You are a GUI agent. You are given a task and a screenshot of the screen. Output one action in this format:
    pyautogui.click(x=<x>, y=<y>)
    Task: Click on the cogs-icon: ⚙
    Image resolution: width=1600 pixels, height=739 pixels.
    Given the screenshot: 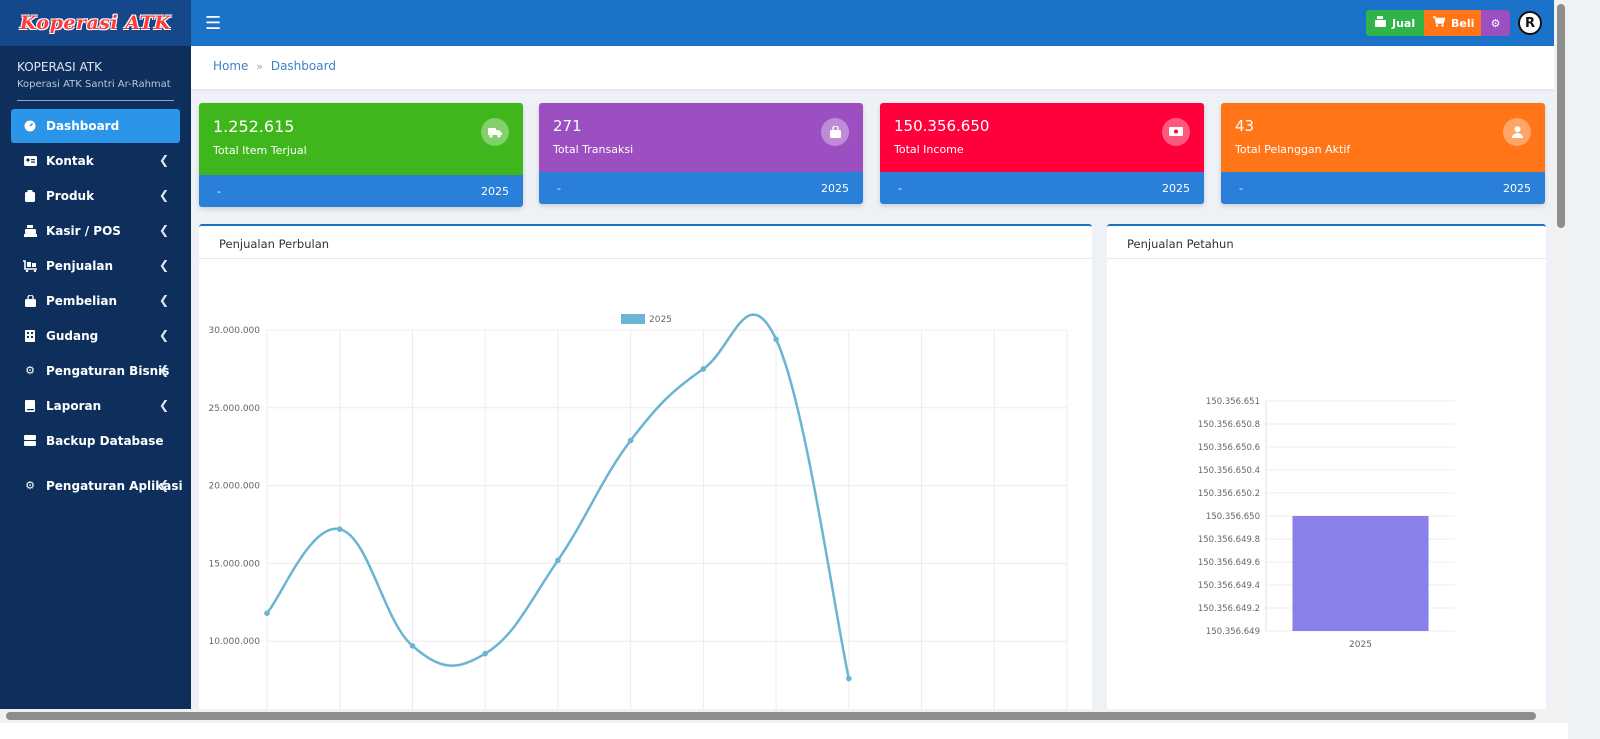 What is the action you would take?
    pyautogui.click(x=30, y=370)
    